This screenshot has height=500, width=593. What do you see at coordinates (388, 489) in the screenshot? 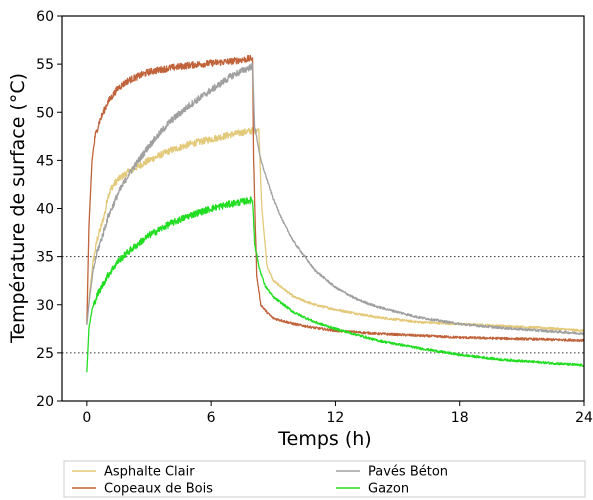
I see `legend-label: Gazon` at bounding box center [388, 489].